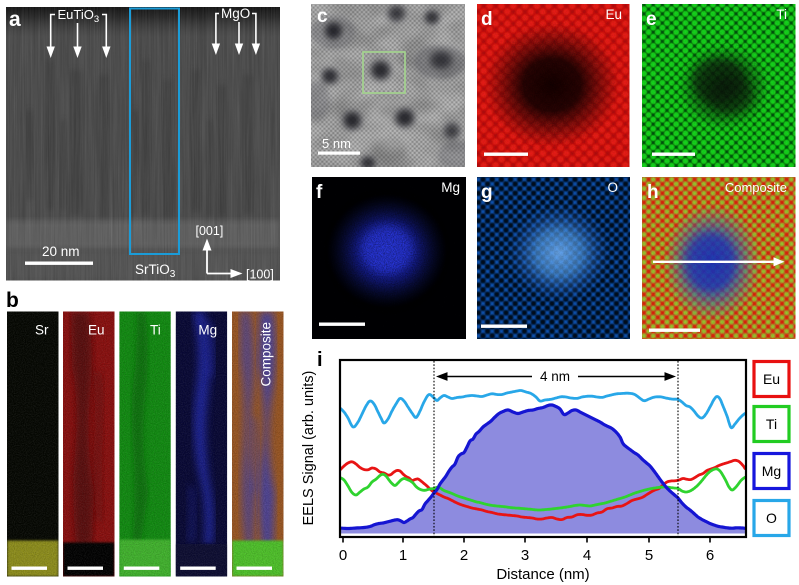 The width and height of the screenshot is (799, 585). I want to click on svg-text: 5, so click(649, 555).